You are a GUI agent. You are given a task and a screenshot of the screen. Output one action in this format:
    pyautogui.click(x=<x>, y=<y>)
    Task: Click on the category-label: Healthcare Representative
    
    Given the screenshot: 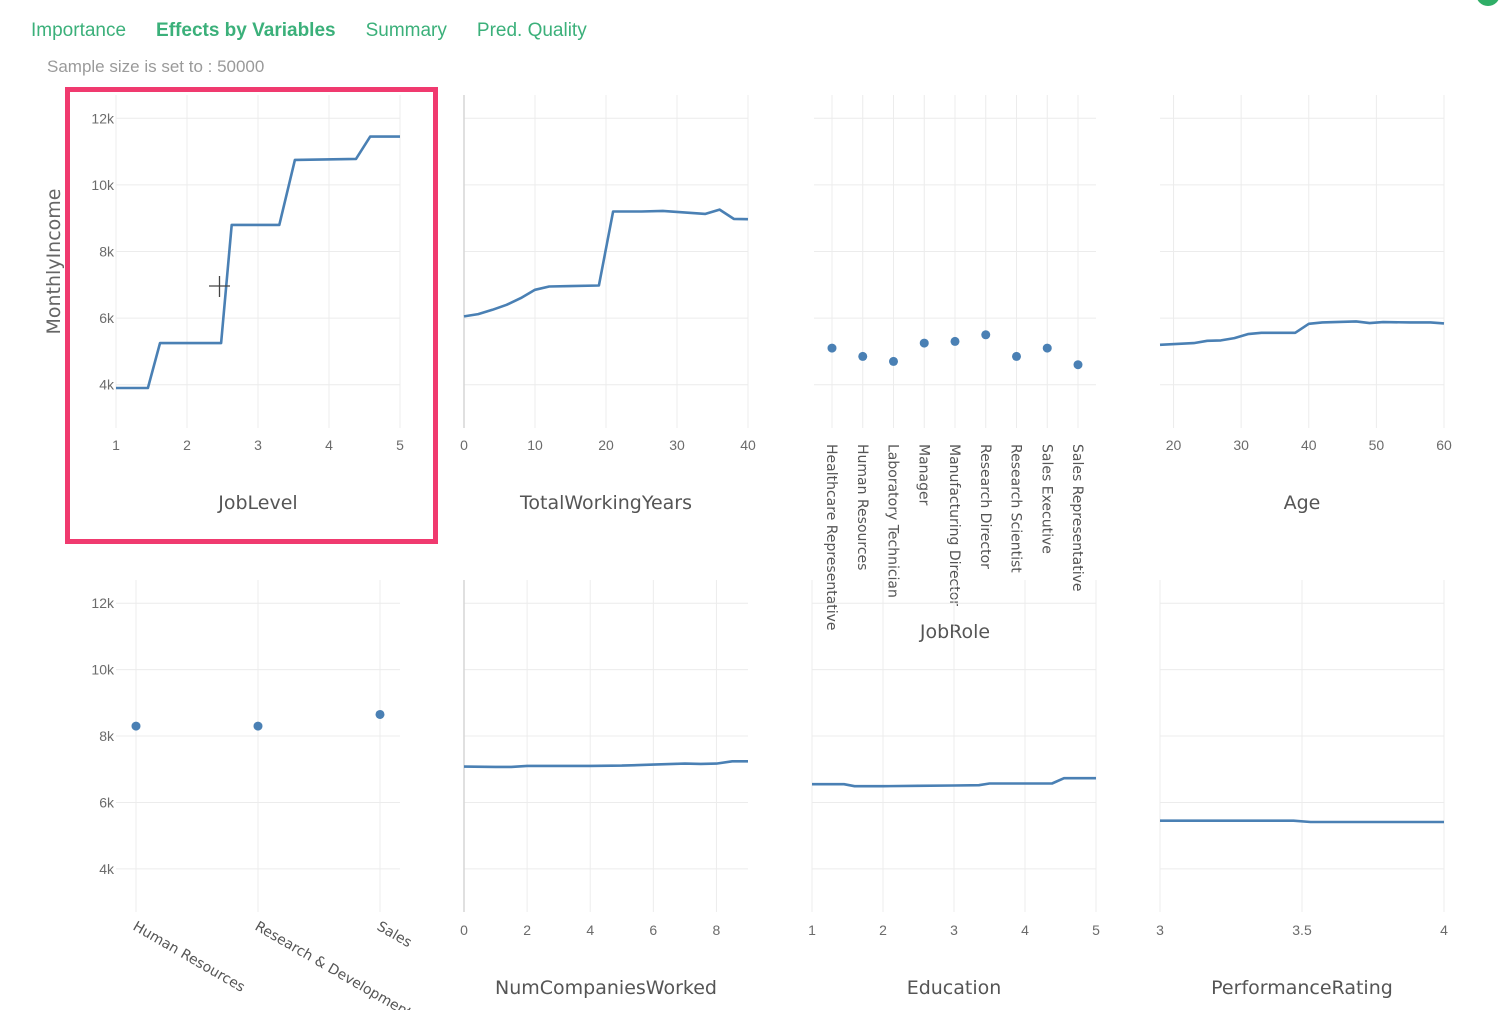 What is the action you would take?
    pyautogui.click(x=831, y=537)
    